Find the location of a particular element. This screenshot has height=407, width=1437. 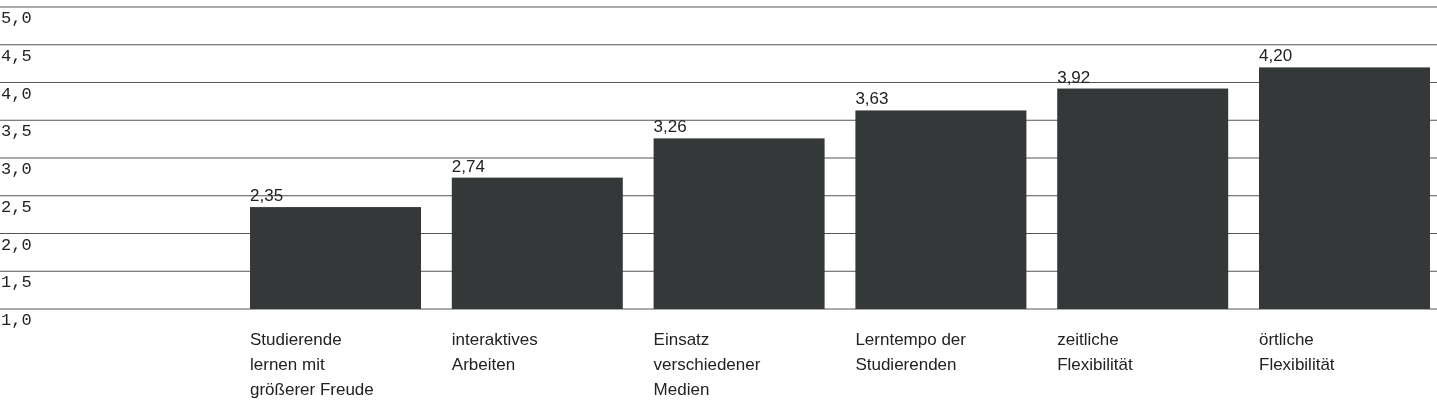

x-tick-label: zeitliche Flexibilität is located at coordinates (1095, 352).